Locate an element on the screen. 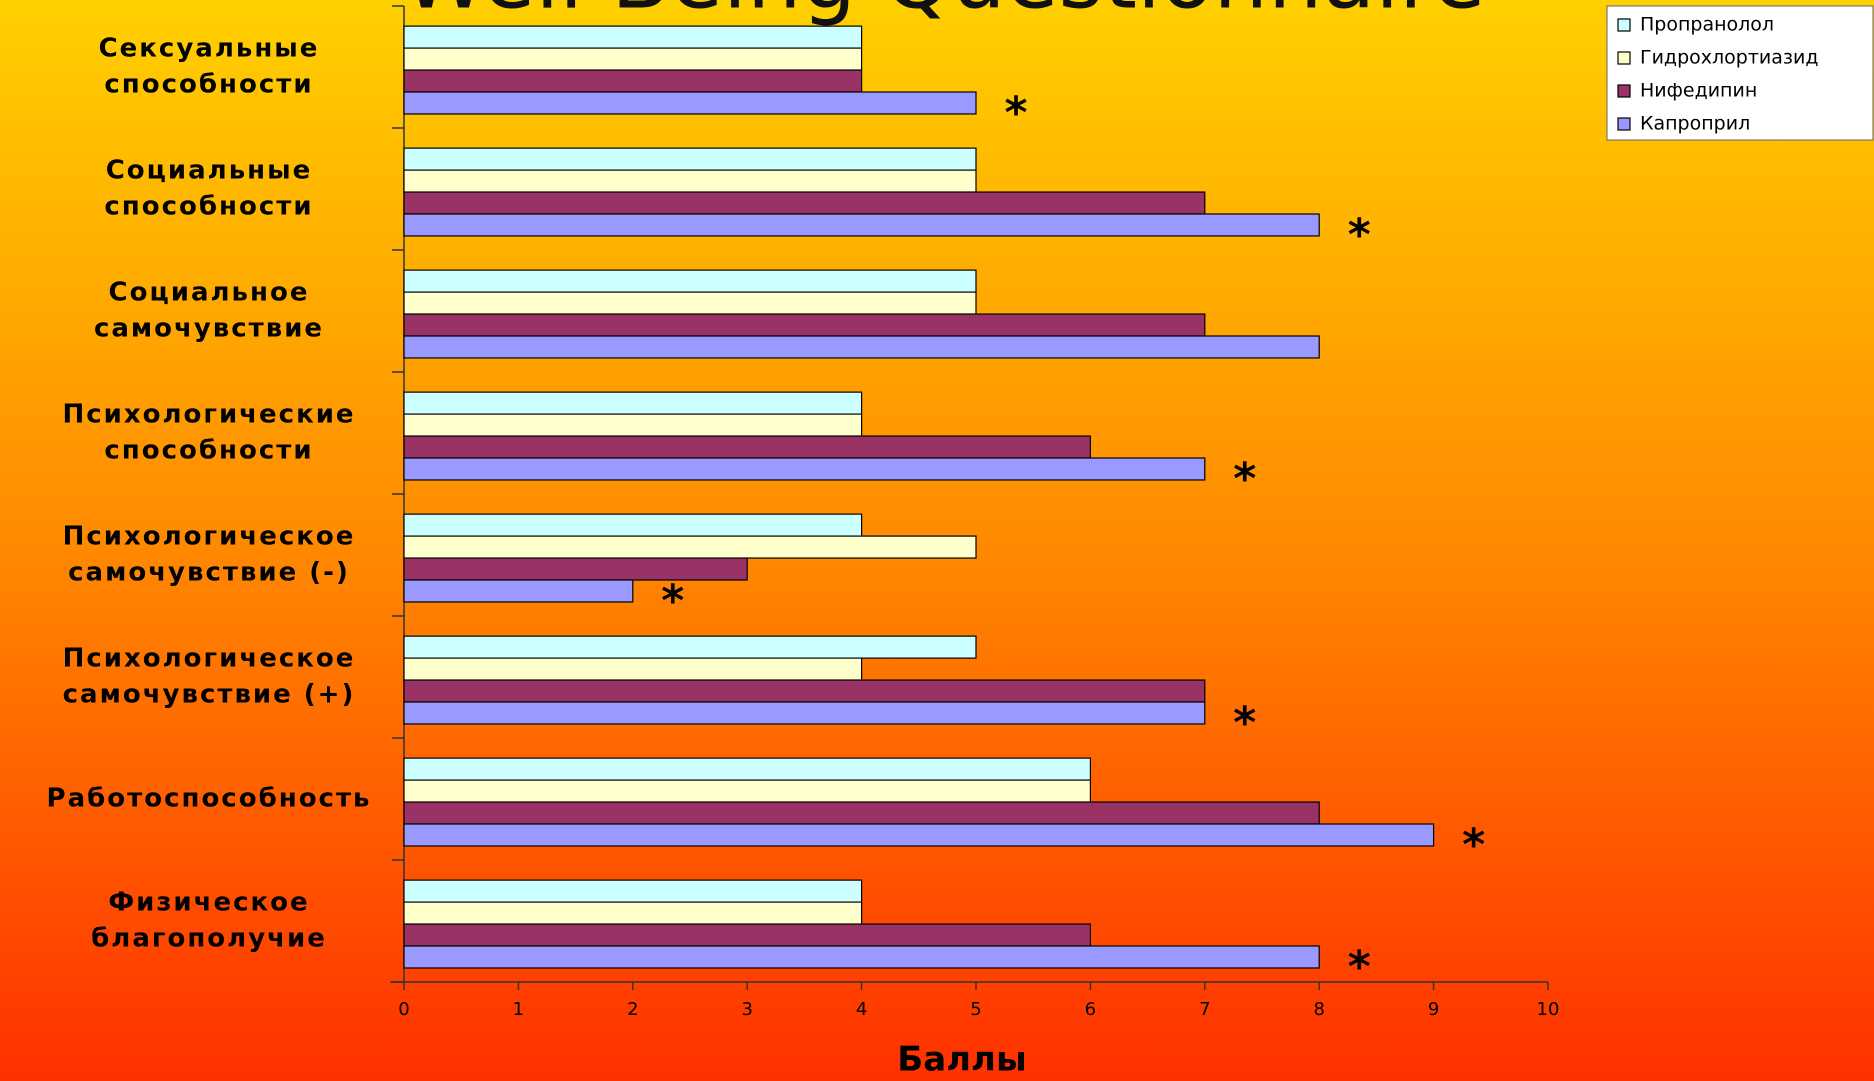 The height and width of the screenshot is (1081, 1874). category-label: самочувствие (-) is located at coordinates (209, 573).